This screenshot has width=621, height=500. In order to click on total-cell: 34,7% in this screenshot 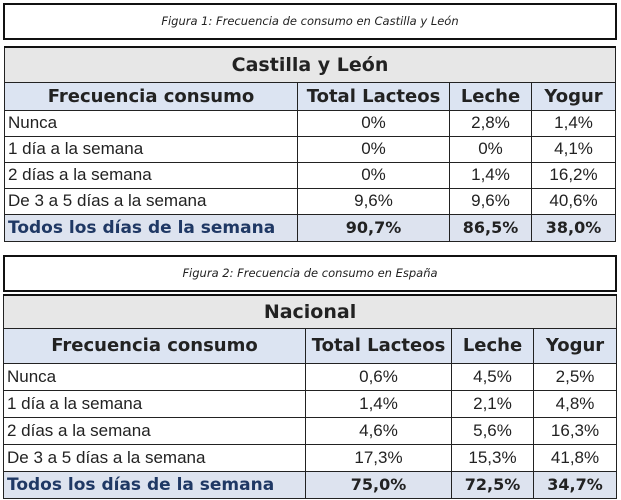, I will do `click(575, 484)`.